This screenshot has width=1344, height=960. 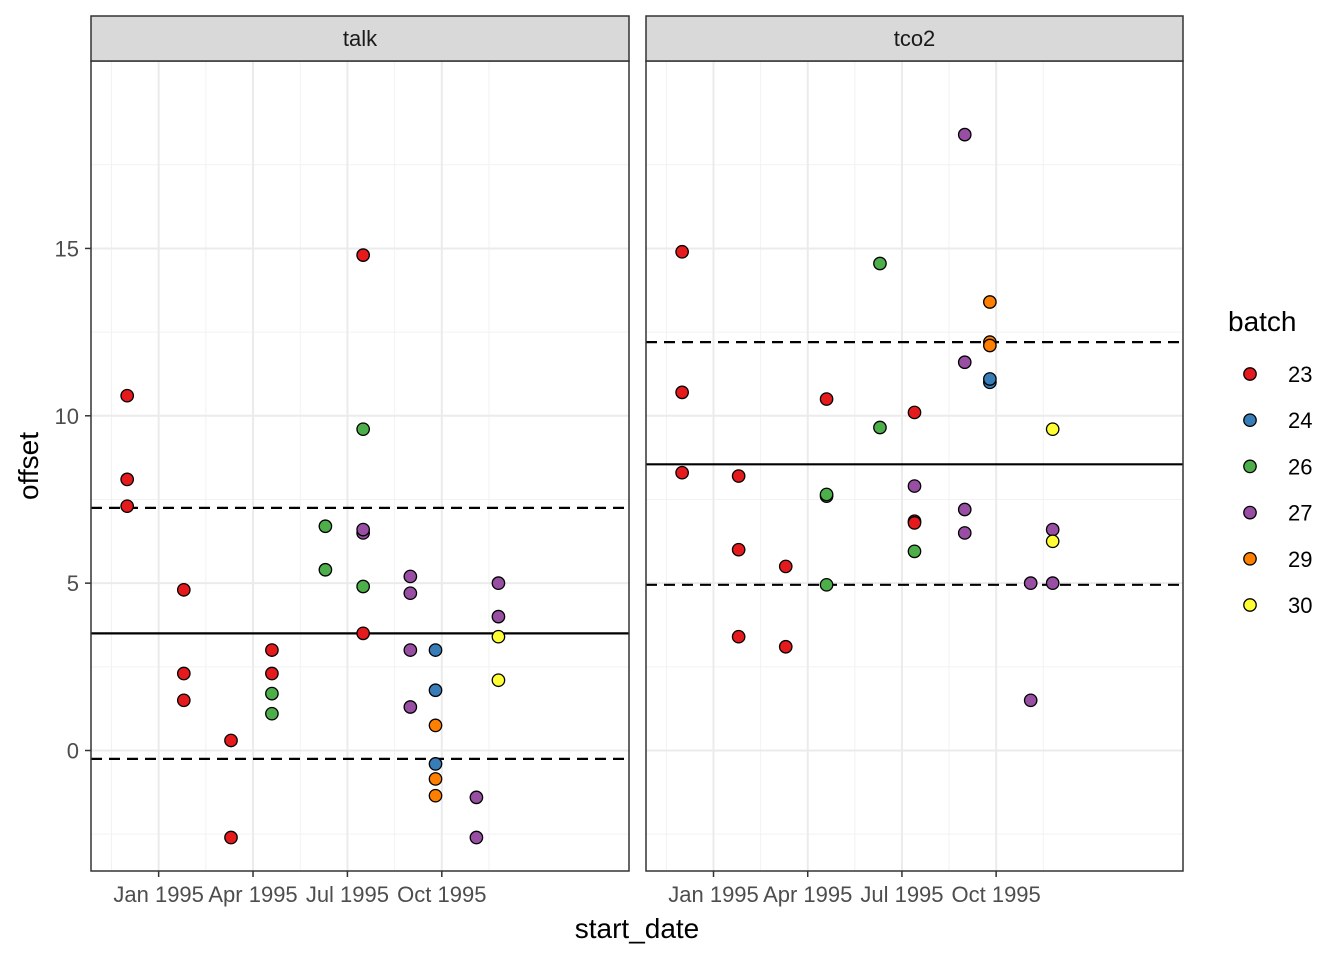 I want to click on x-tick-label: Jul 1995, so click(x=901, y=894).